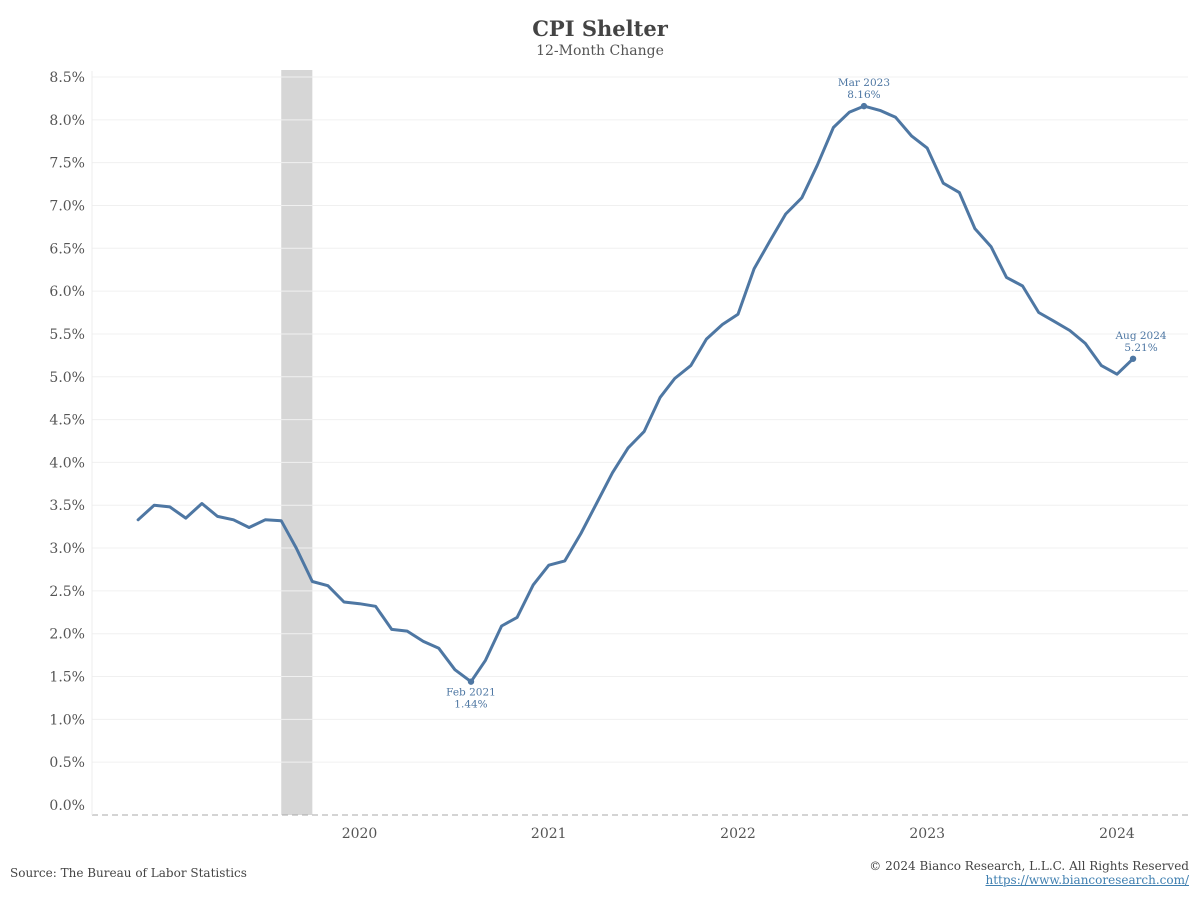  I want to click on x-axis: 2020 2021 2022 2023 2024, so click(738, 834).